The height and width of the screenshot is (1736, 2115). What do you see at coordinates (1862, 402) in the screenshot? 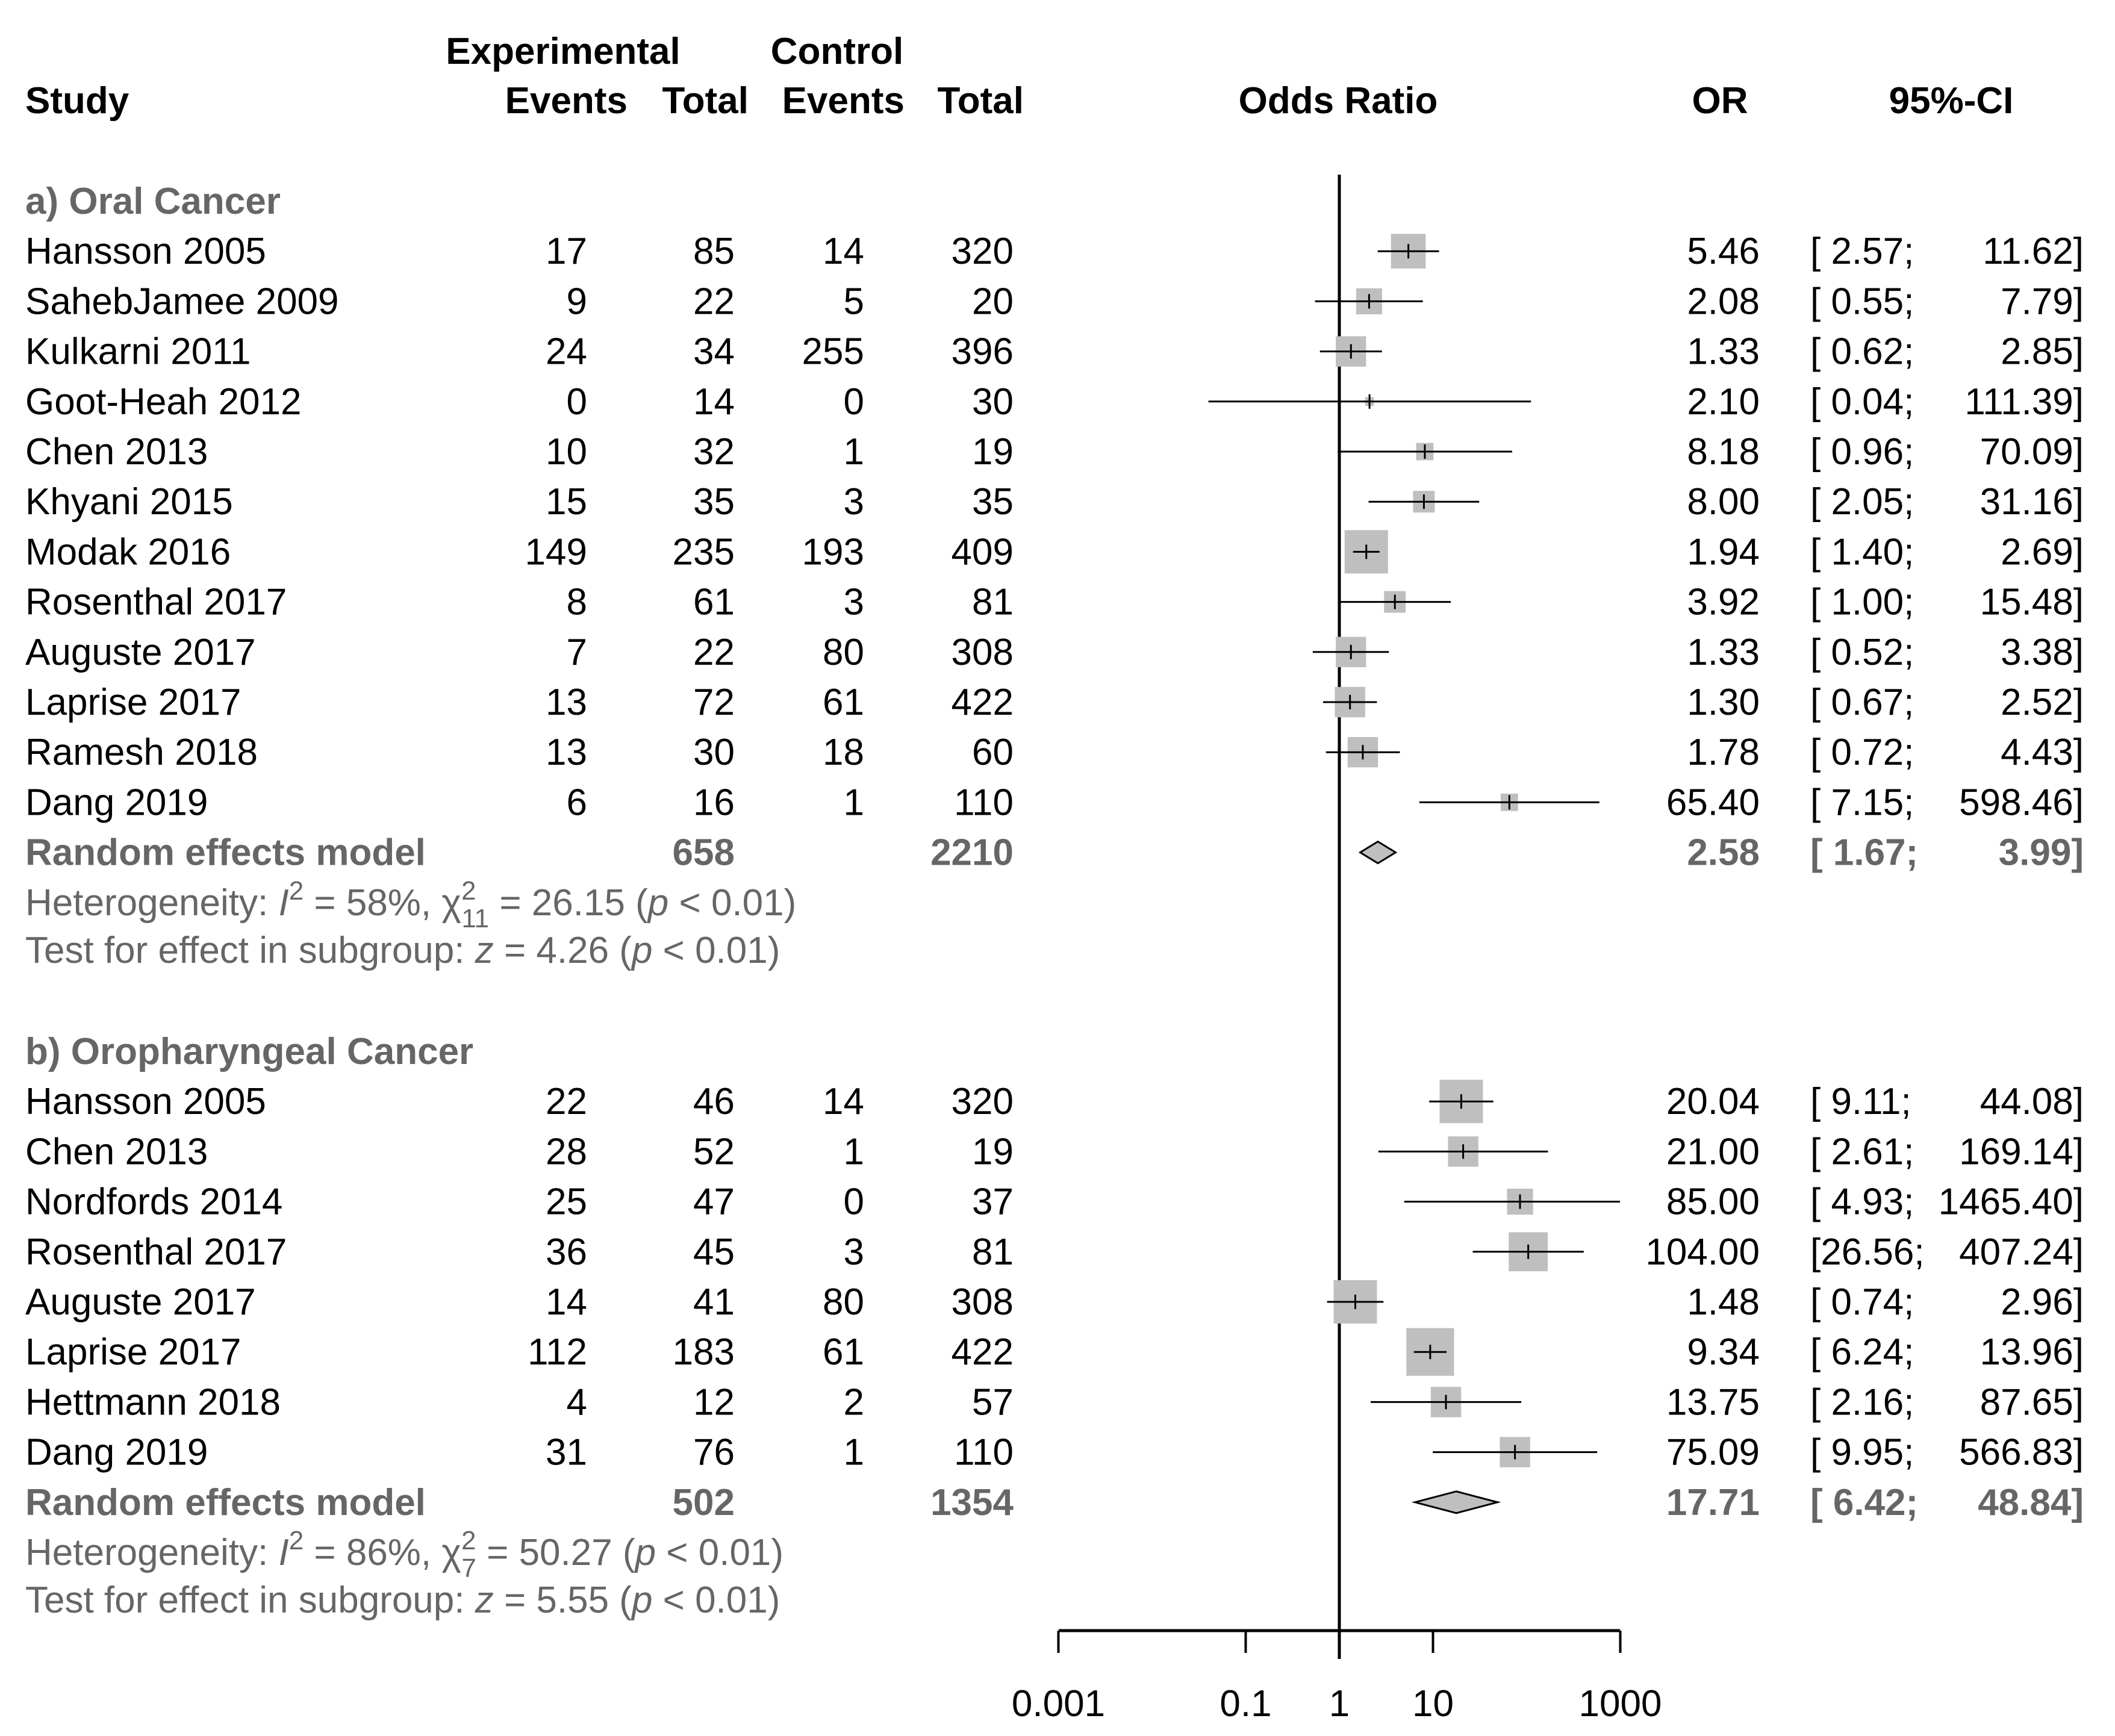
I see `ci-lower: [ 0.04;` at bounding box center [1862, 402].